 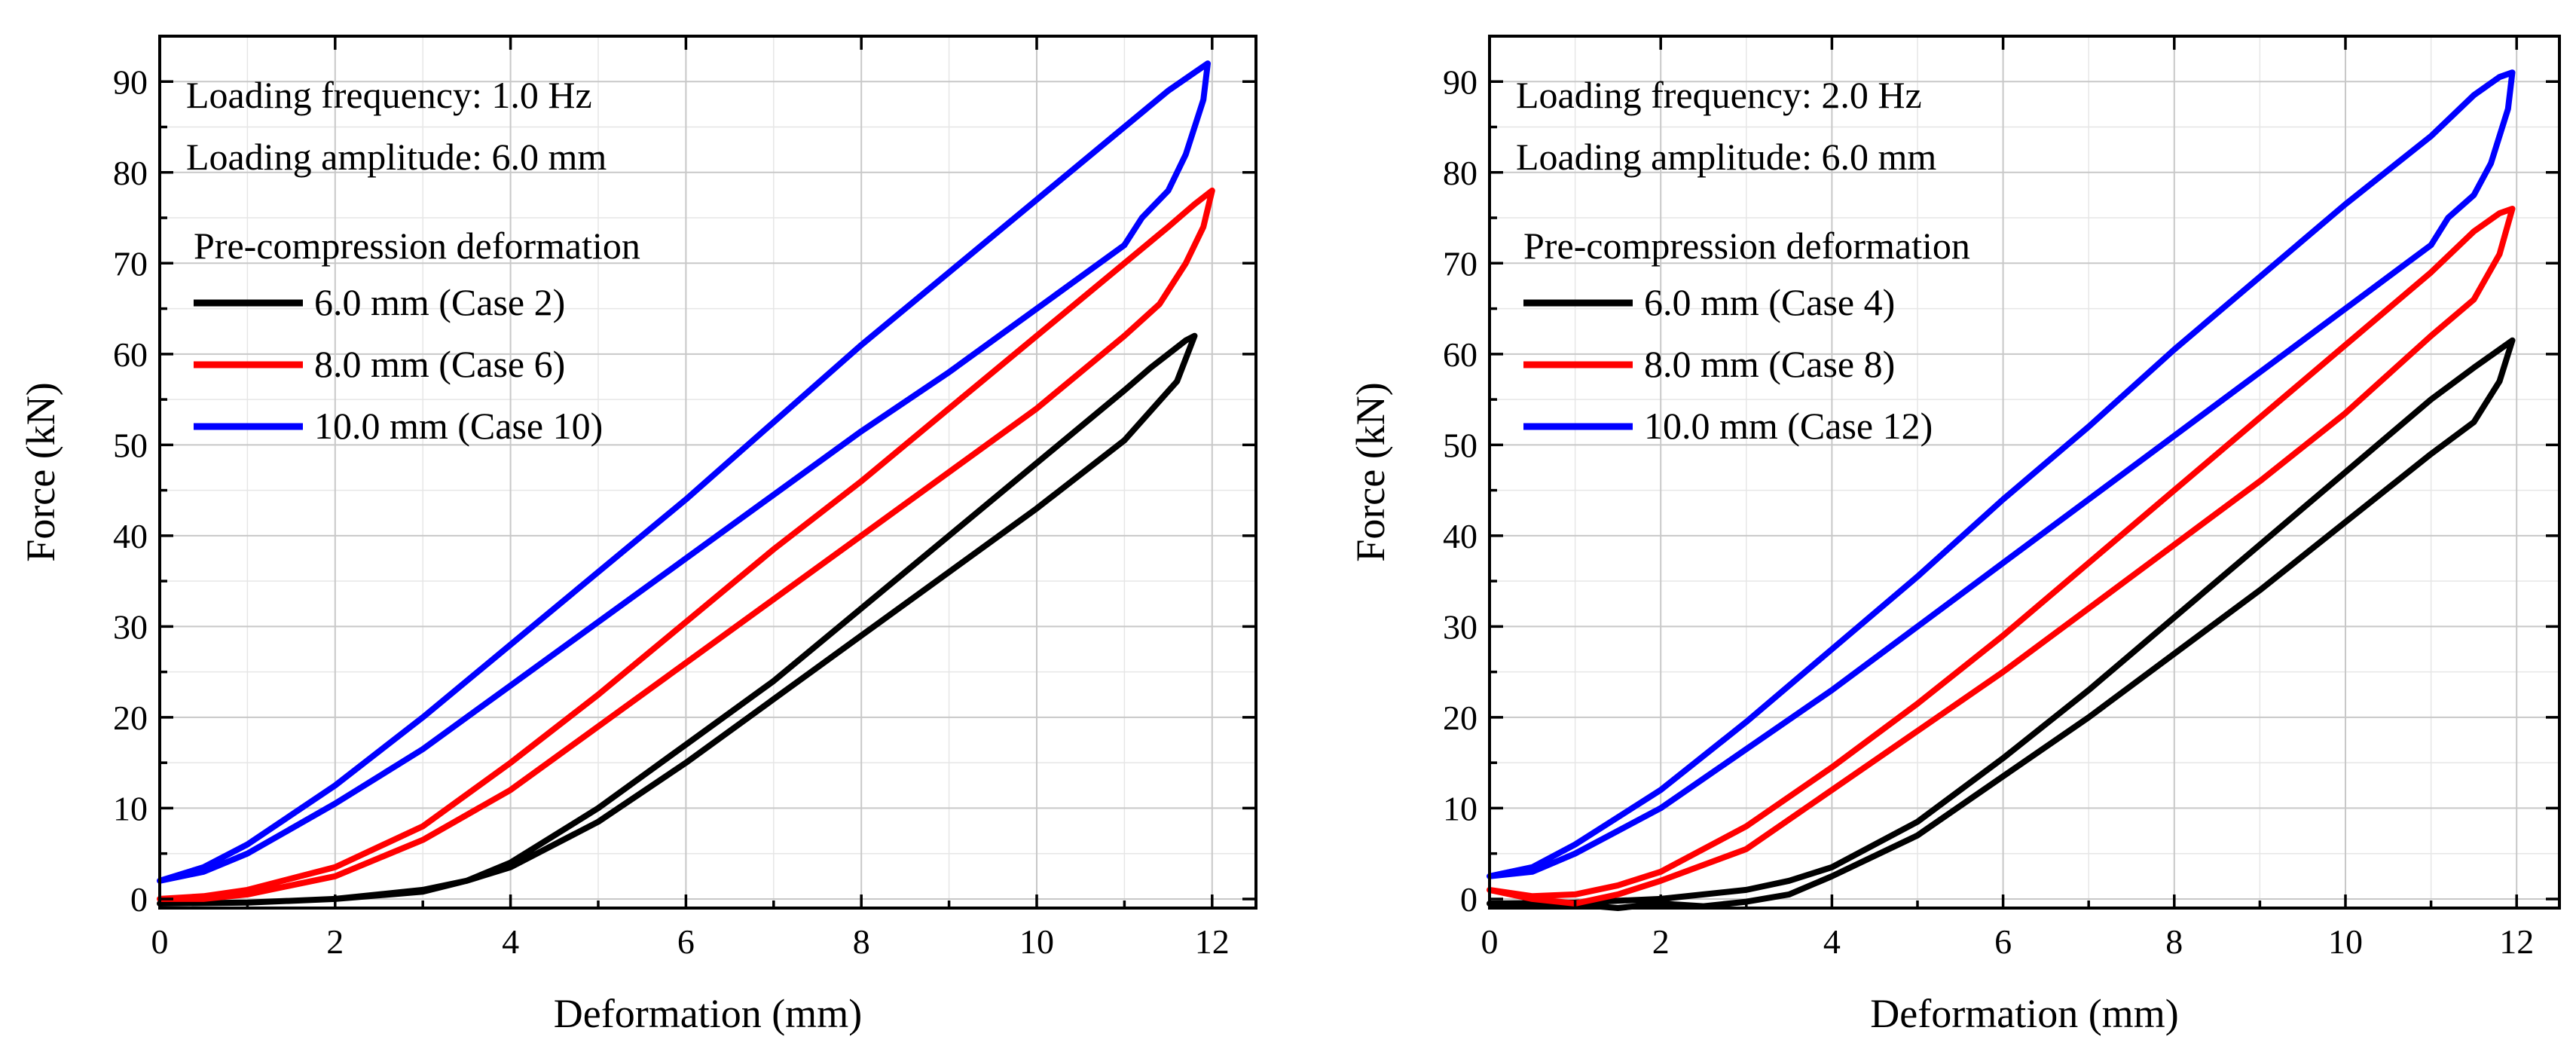 I want to click on legend-label-1: 6.0 mm (Case 4), so click(x=1769, y=302).